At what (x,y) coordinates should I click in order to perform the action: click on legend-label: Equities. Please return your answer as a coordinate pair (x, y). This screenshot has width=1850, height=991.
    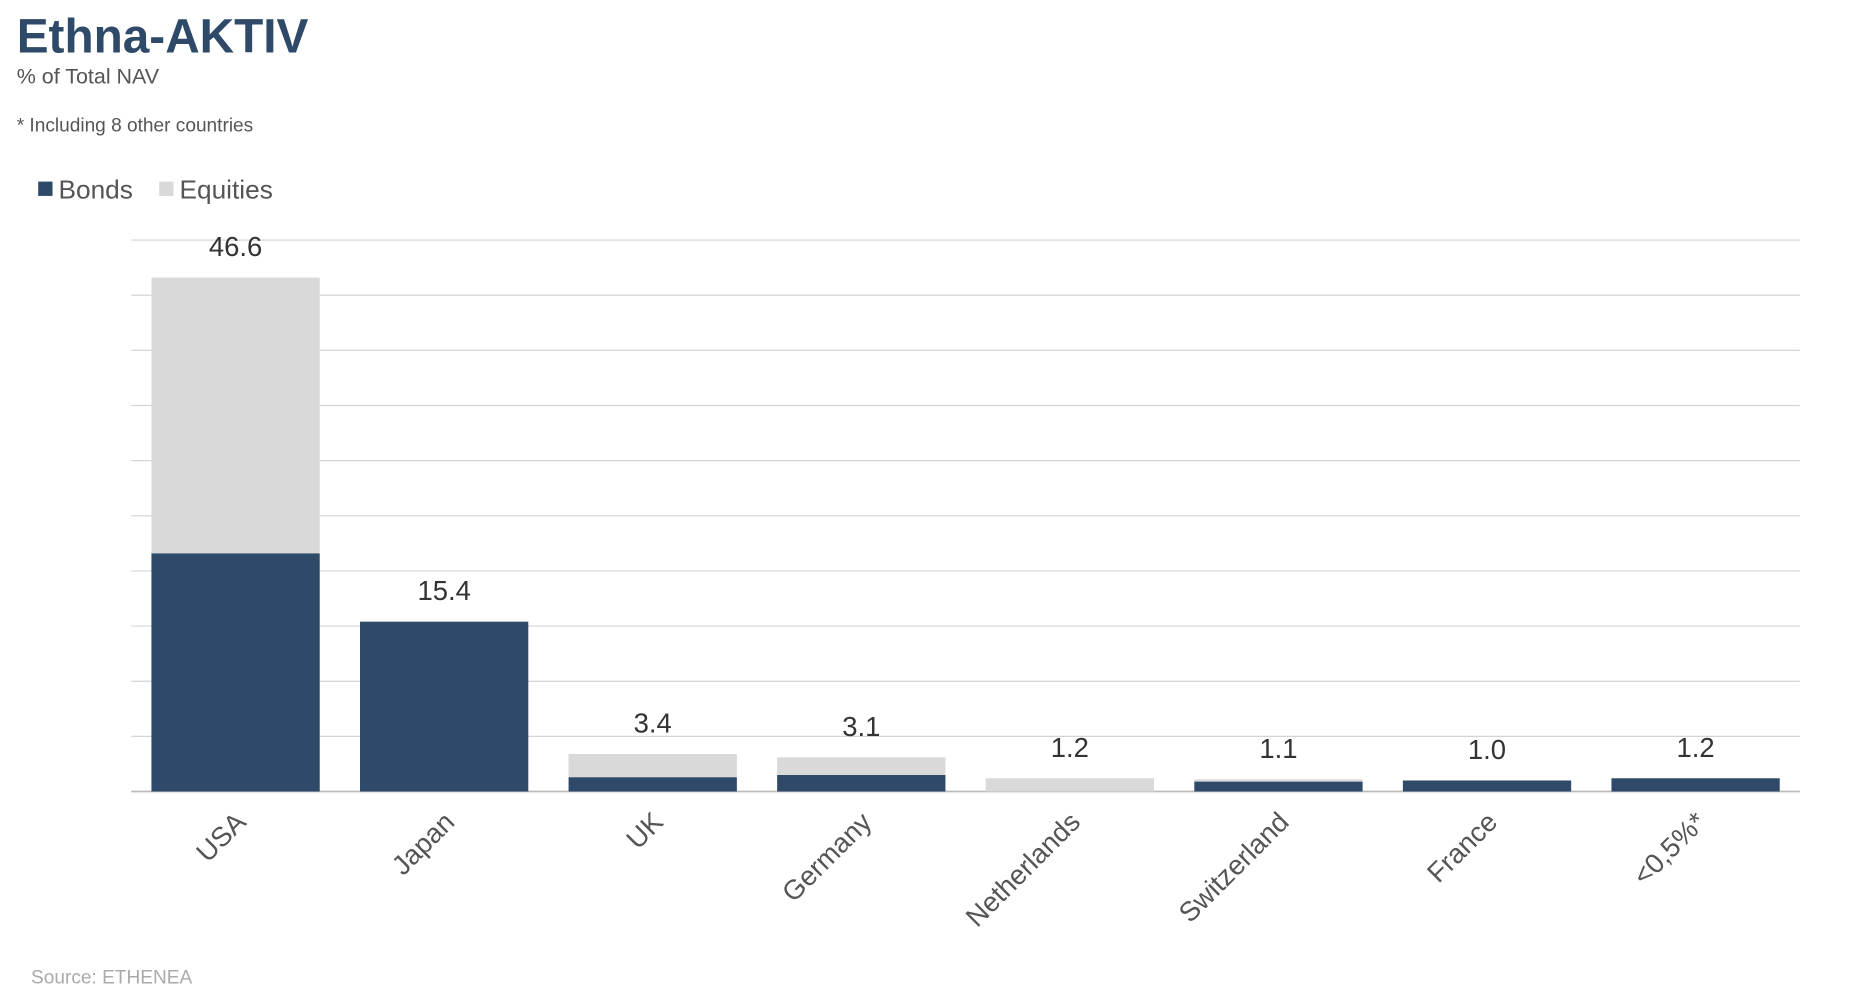
    Looking at the image, I should click on (225, 189).